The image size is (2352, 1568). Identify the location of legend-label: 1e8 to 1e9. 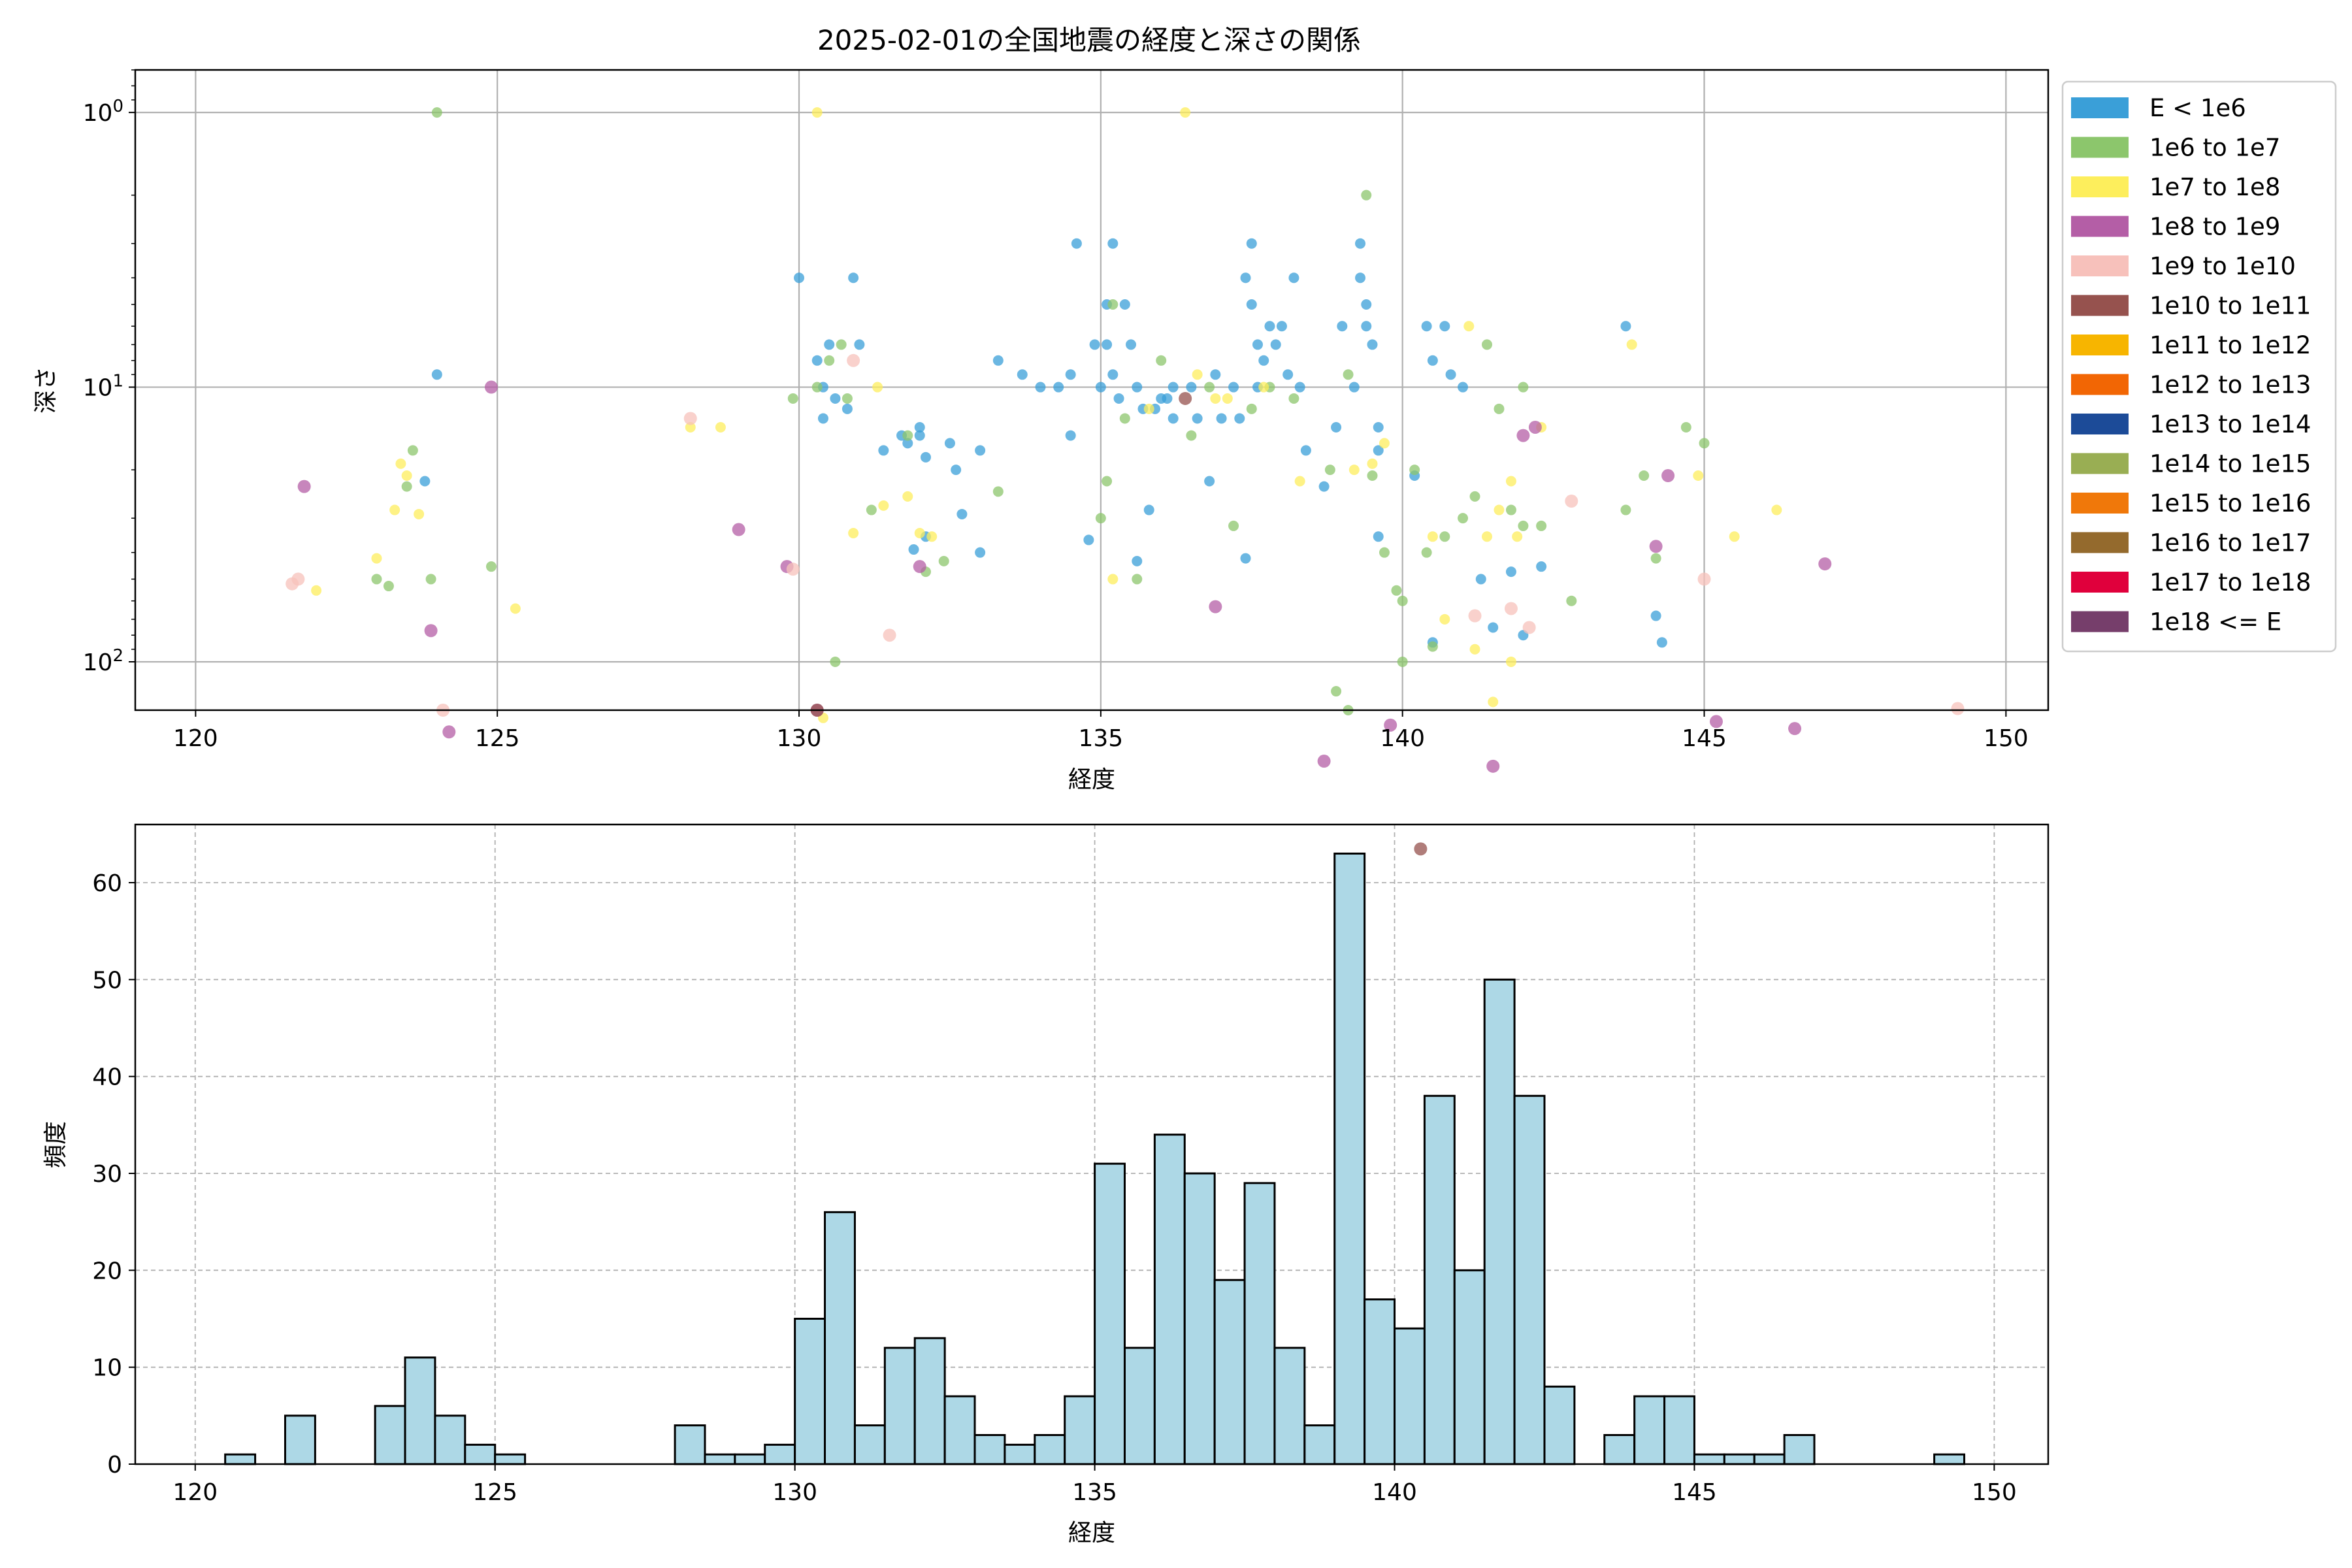
(2214, 227).